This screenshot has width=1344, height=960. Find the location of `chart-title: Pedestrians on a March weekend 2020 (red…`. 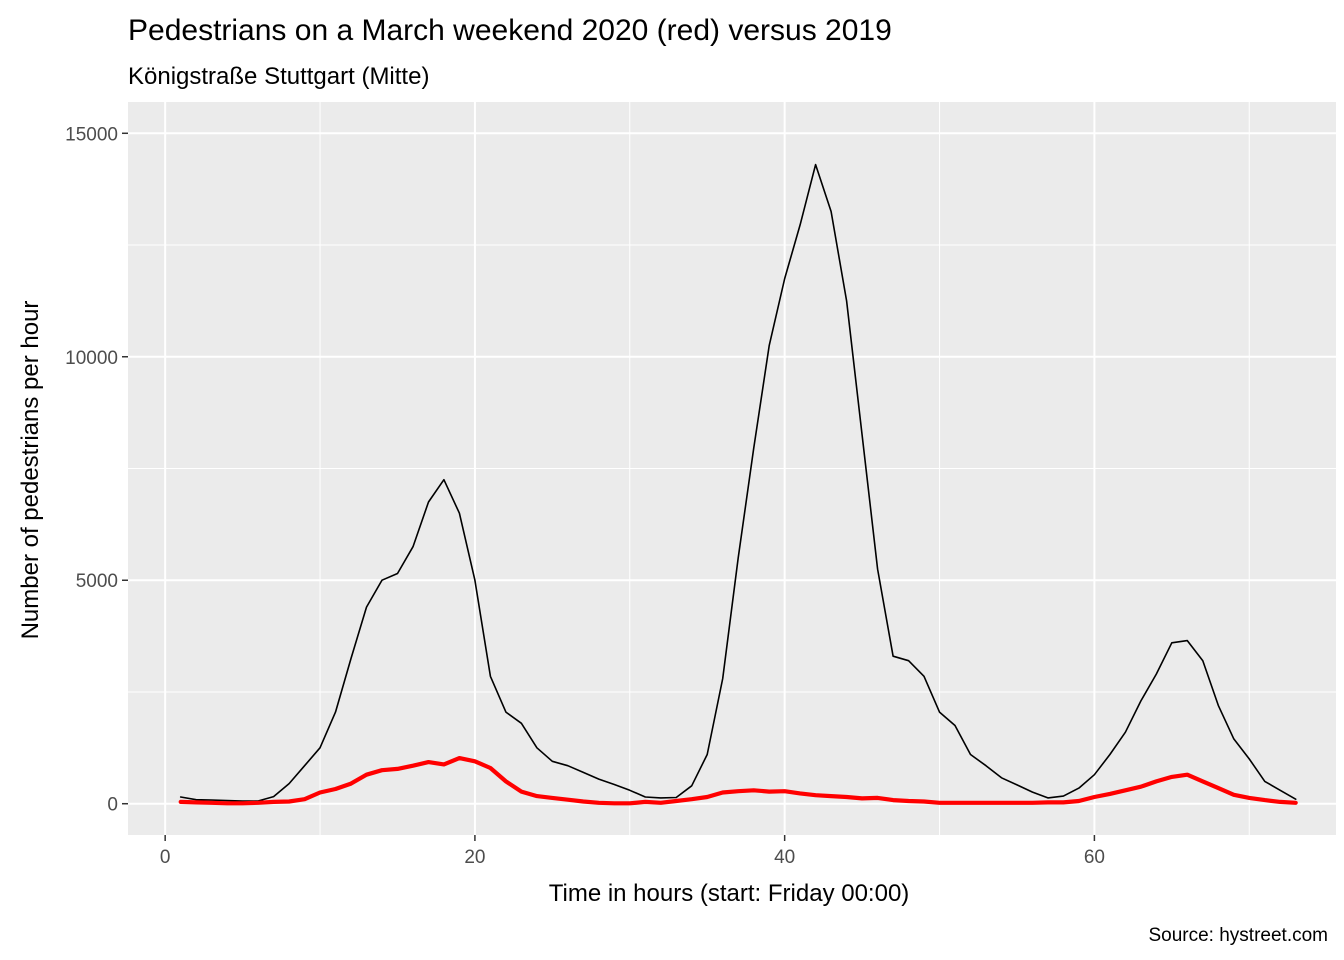

chart-title: Pedestrians on a March weekend 2020 (red… is located at coordinates (510, 30).